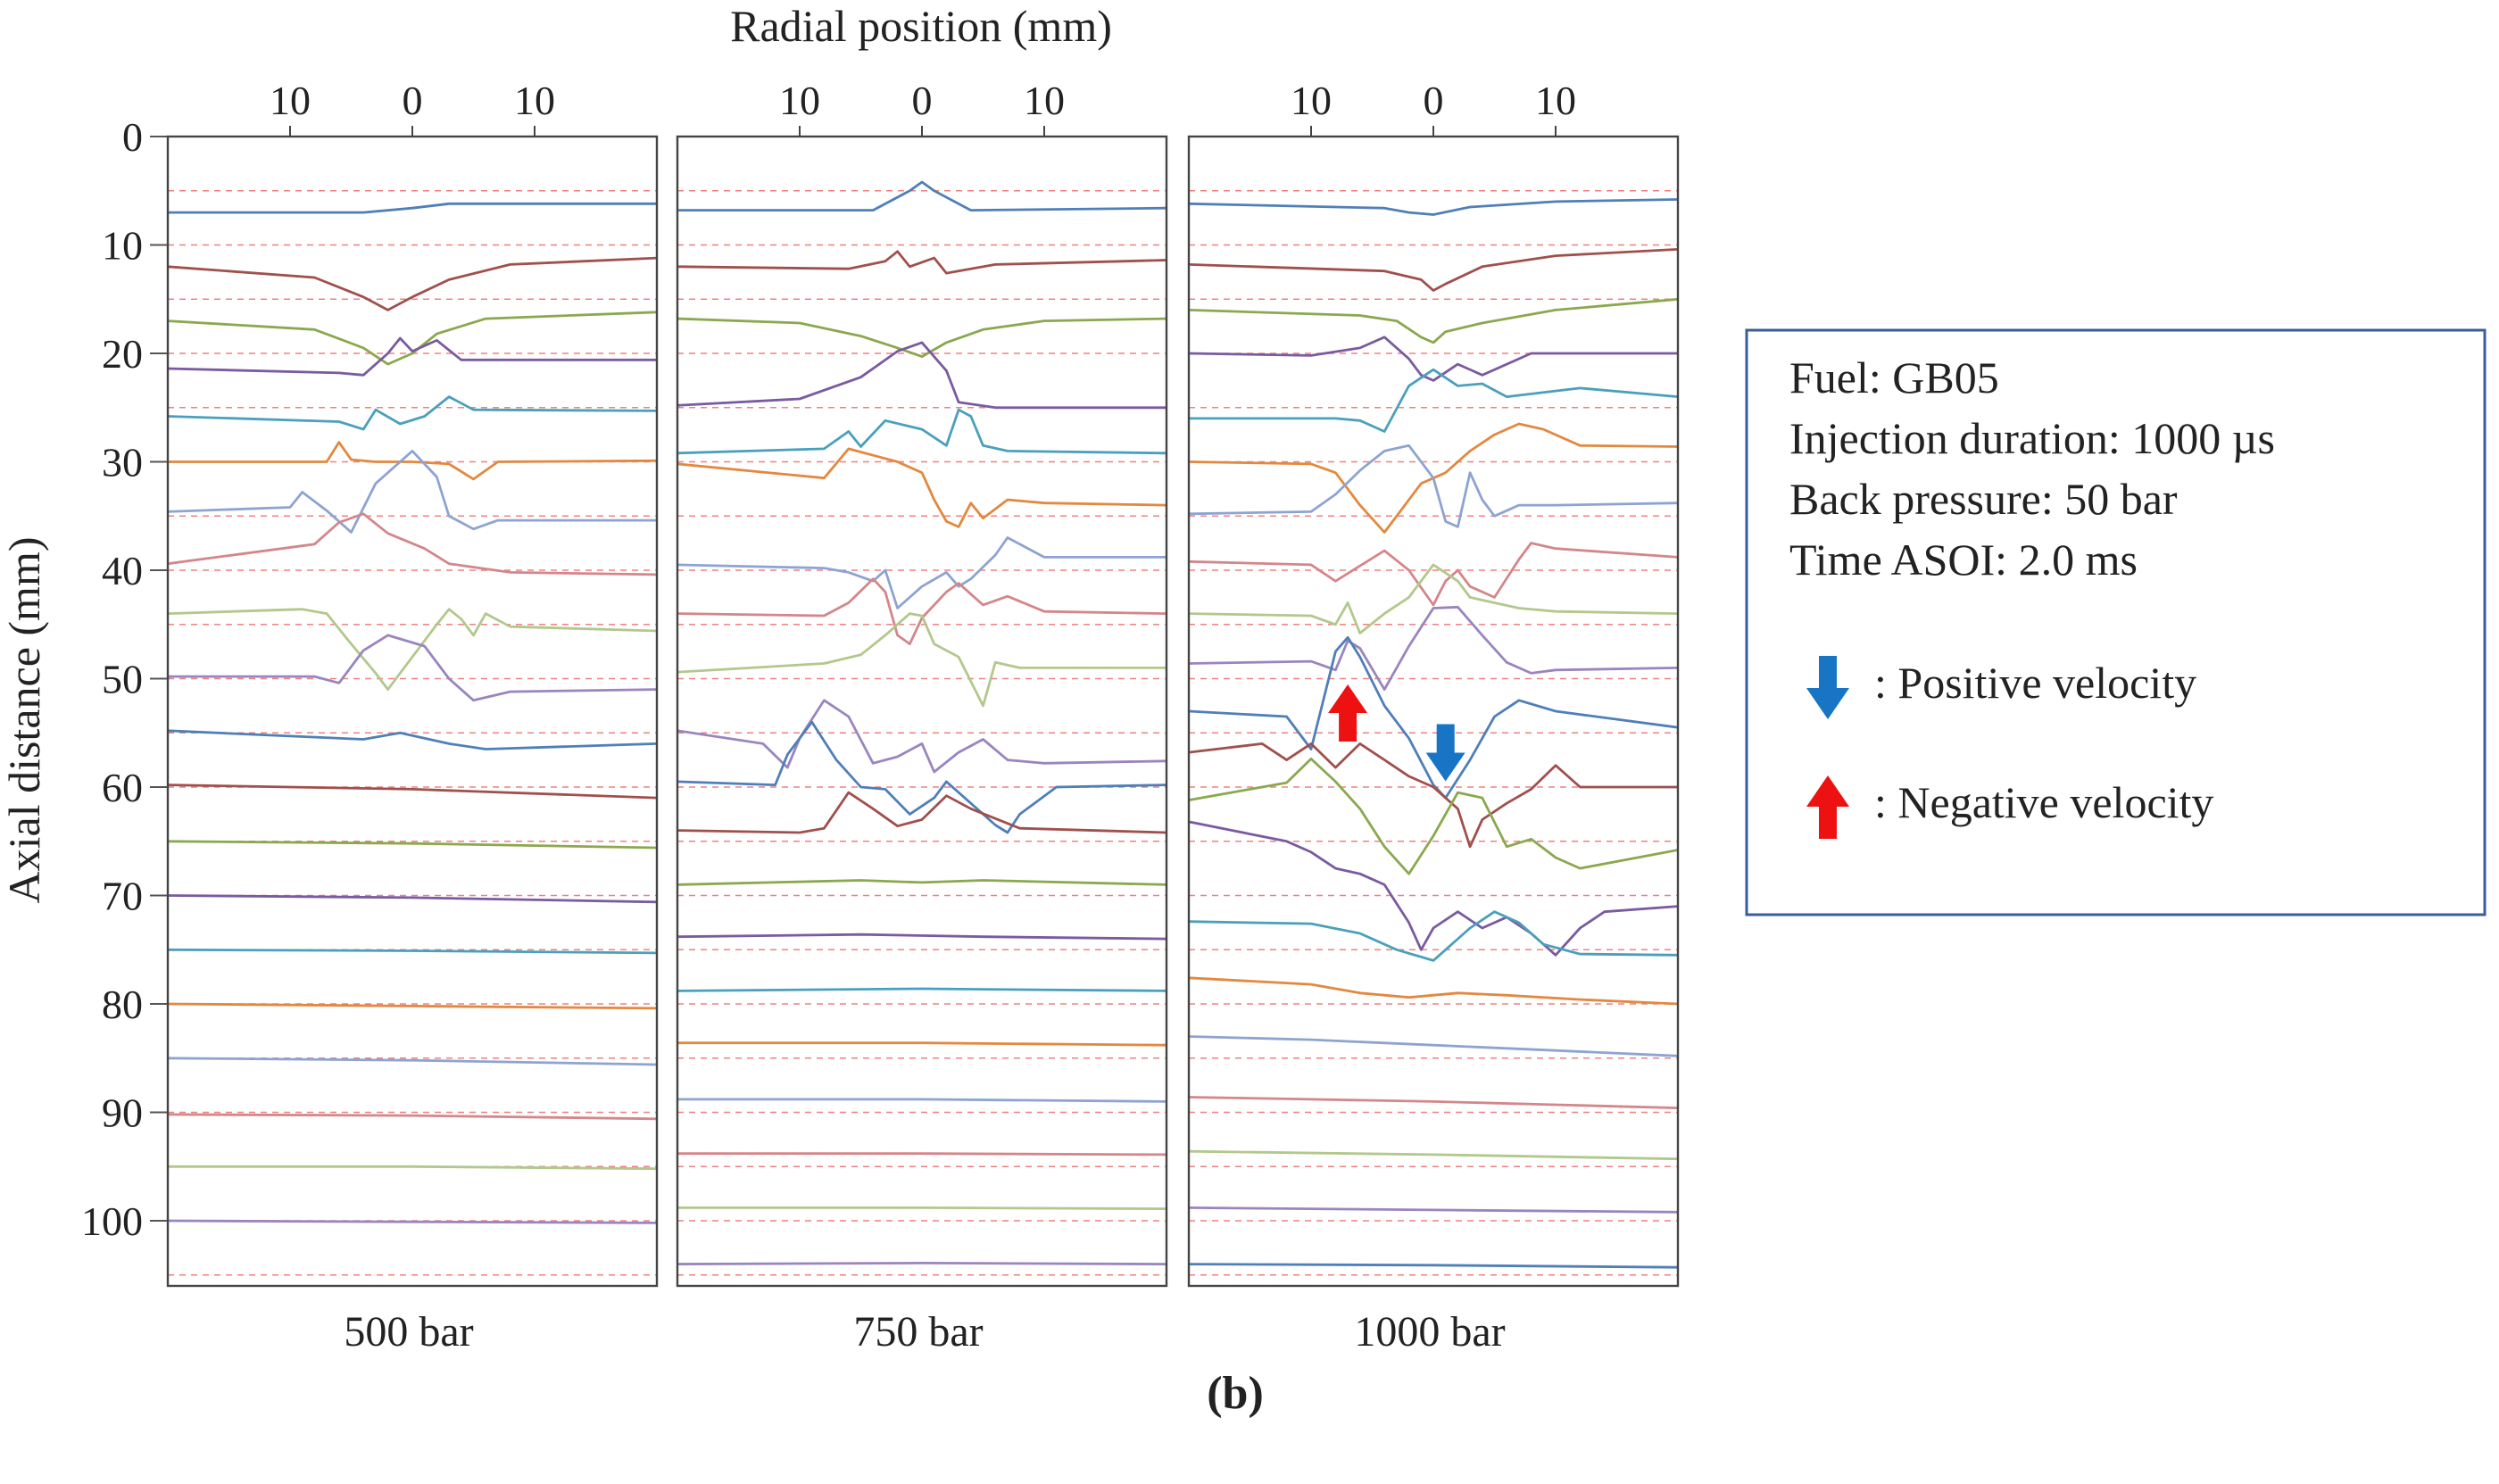  Describe the element at coordinates (122, 1113) in the screenshot. I see `y-tick-label: 90` at that location.